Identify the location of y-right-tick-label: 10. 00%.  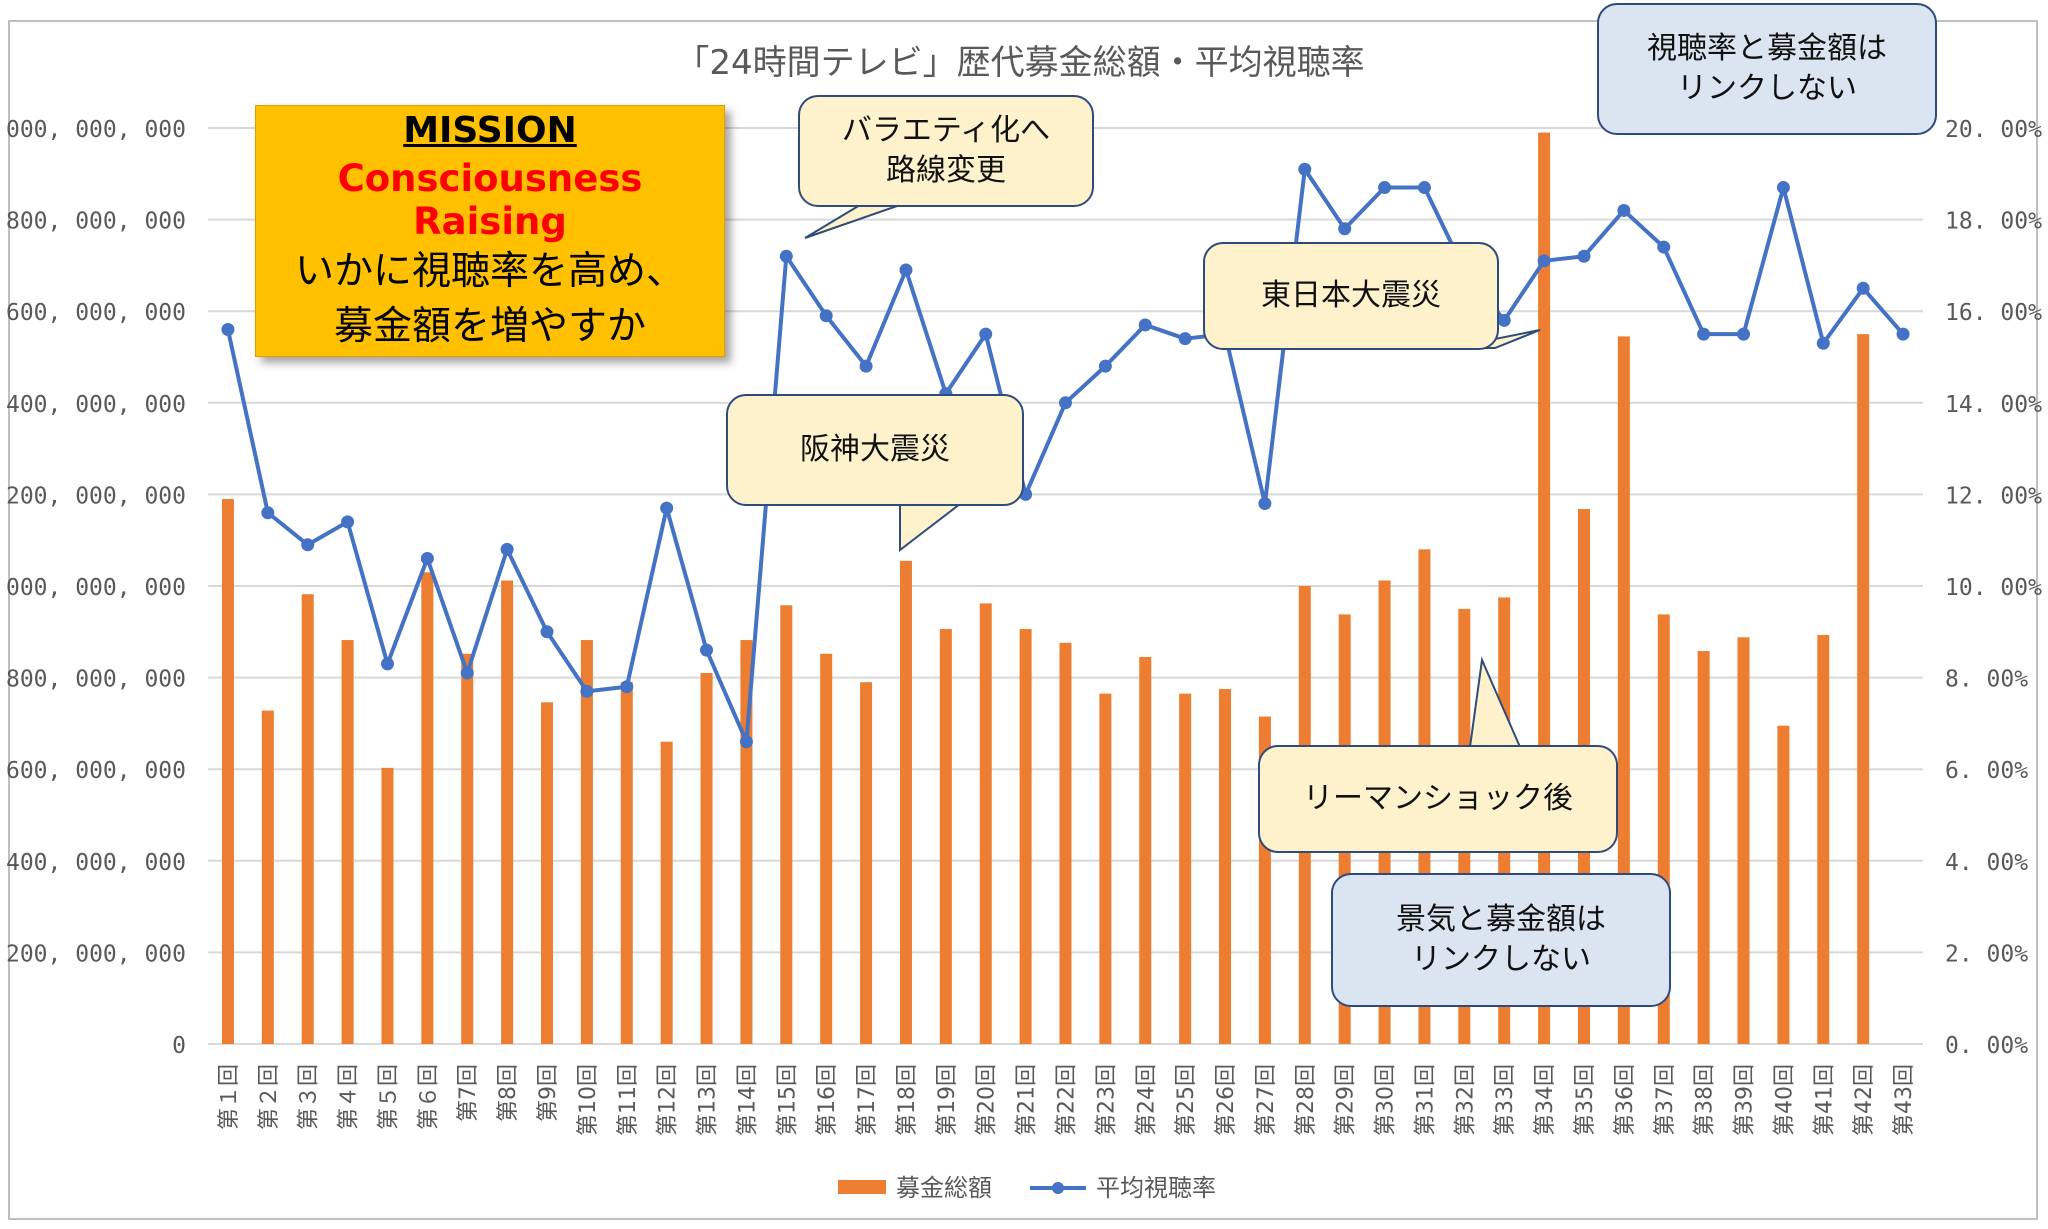
(1993, 588).